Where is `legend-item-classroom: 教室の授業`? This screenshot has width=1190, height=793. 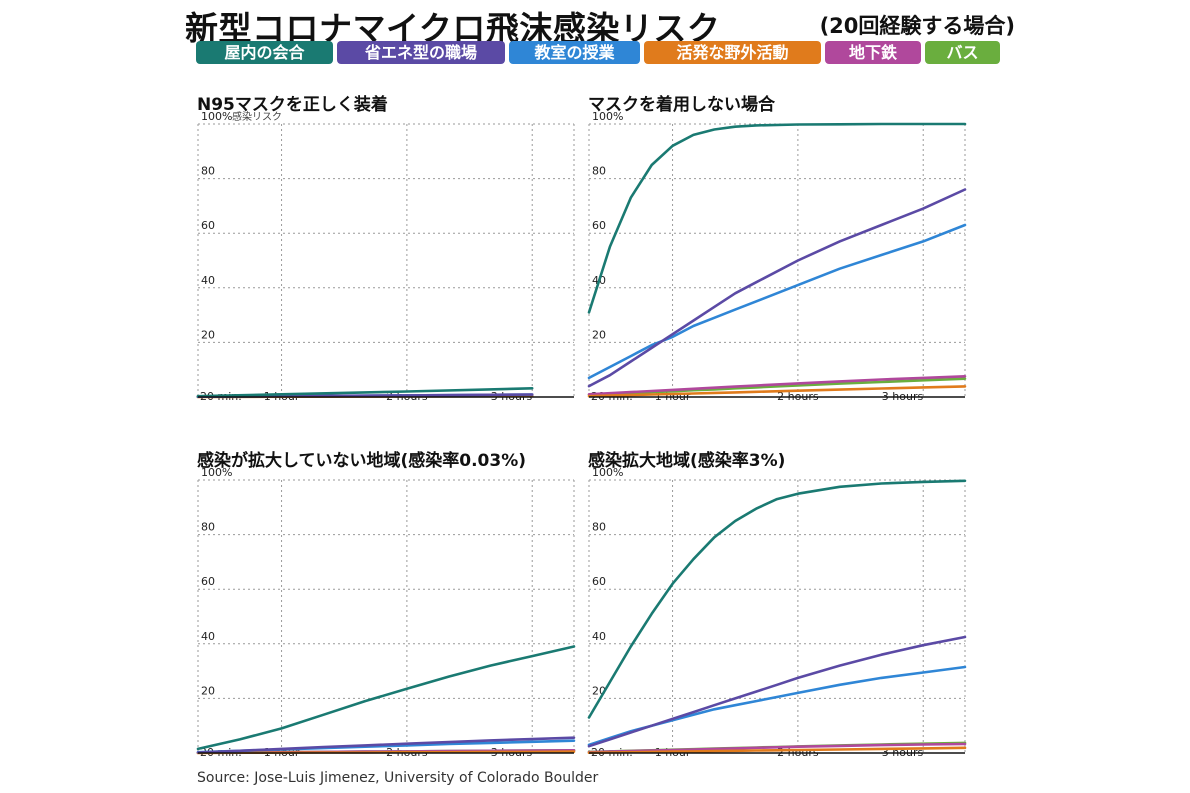 legend-item-classroom: 教室の授業 is located at coordinates (574, 52).